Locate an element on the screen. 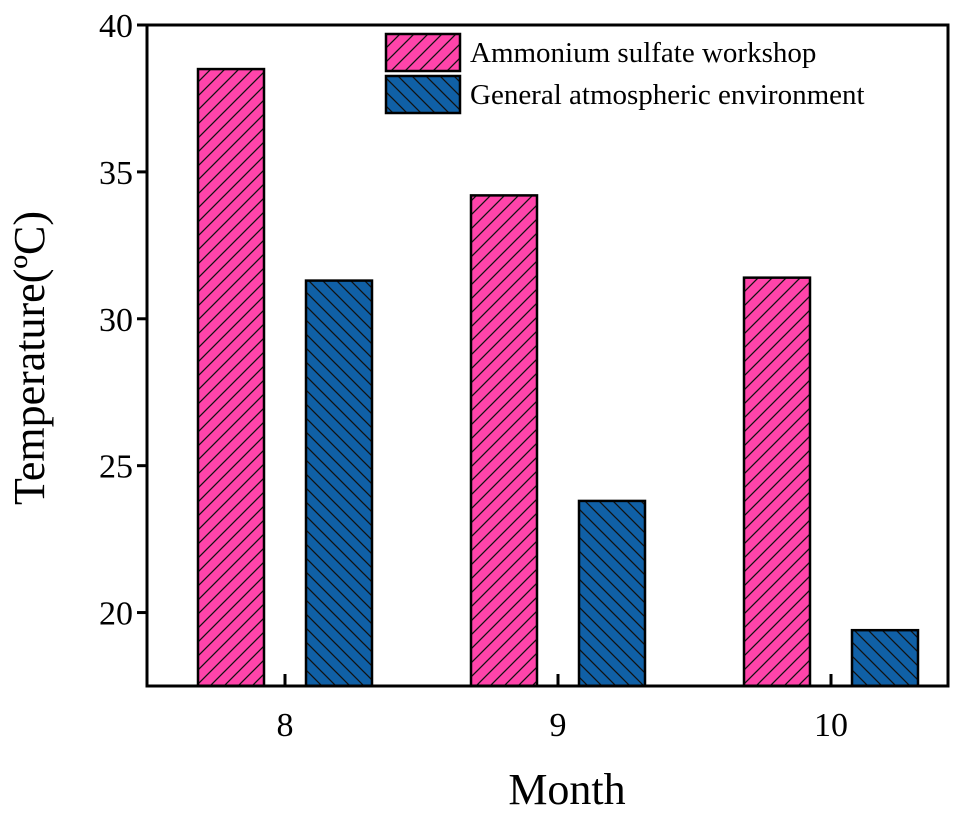 This screenshot has height=820, width=969. x-tick-label: 10 is located at coordinates (831, 725).